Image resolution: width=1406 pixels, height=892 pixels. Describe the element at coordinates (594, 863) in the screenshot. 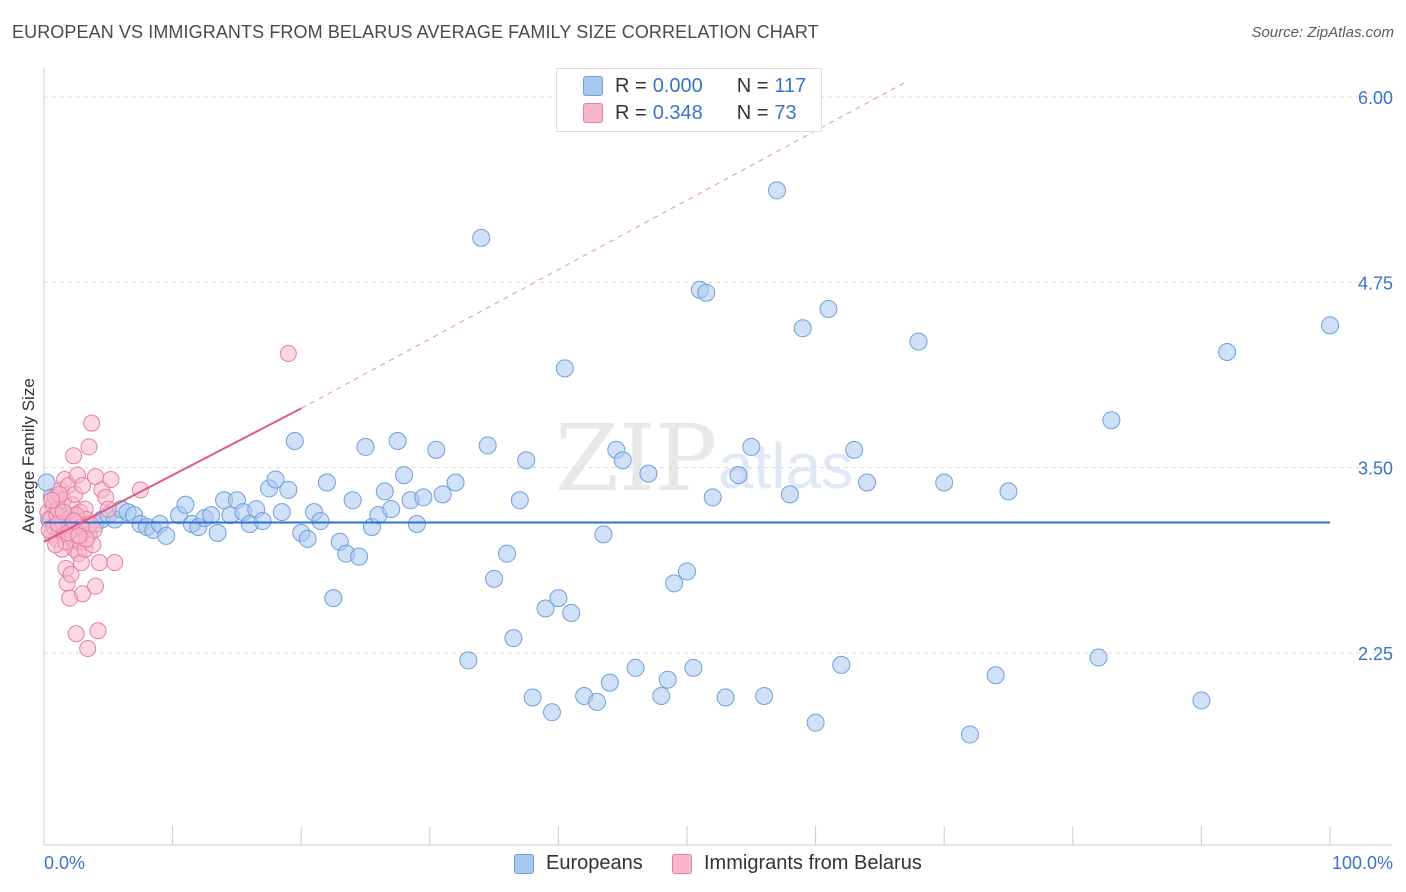

I see `legend-label-europeans: Europeans` at that location.